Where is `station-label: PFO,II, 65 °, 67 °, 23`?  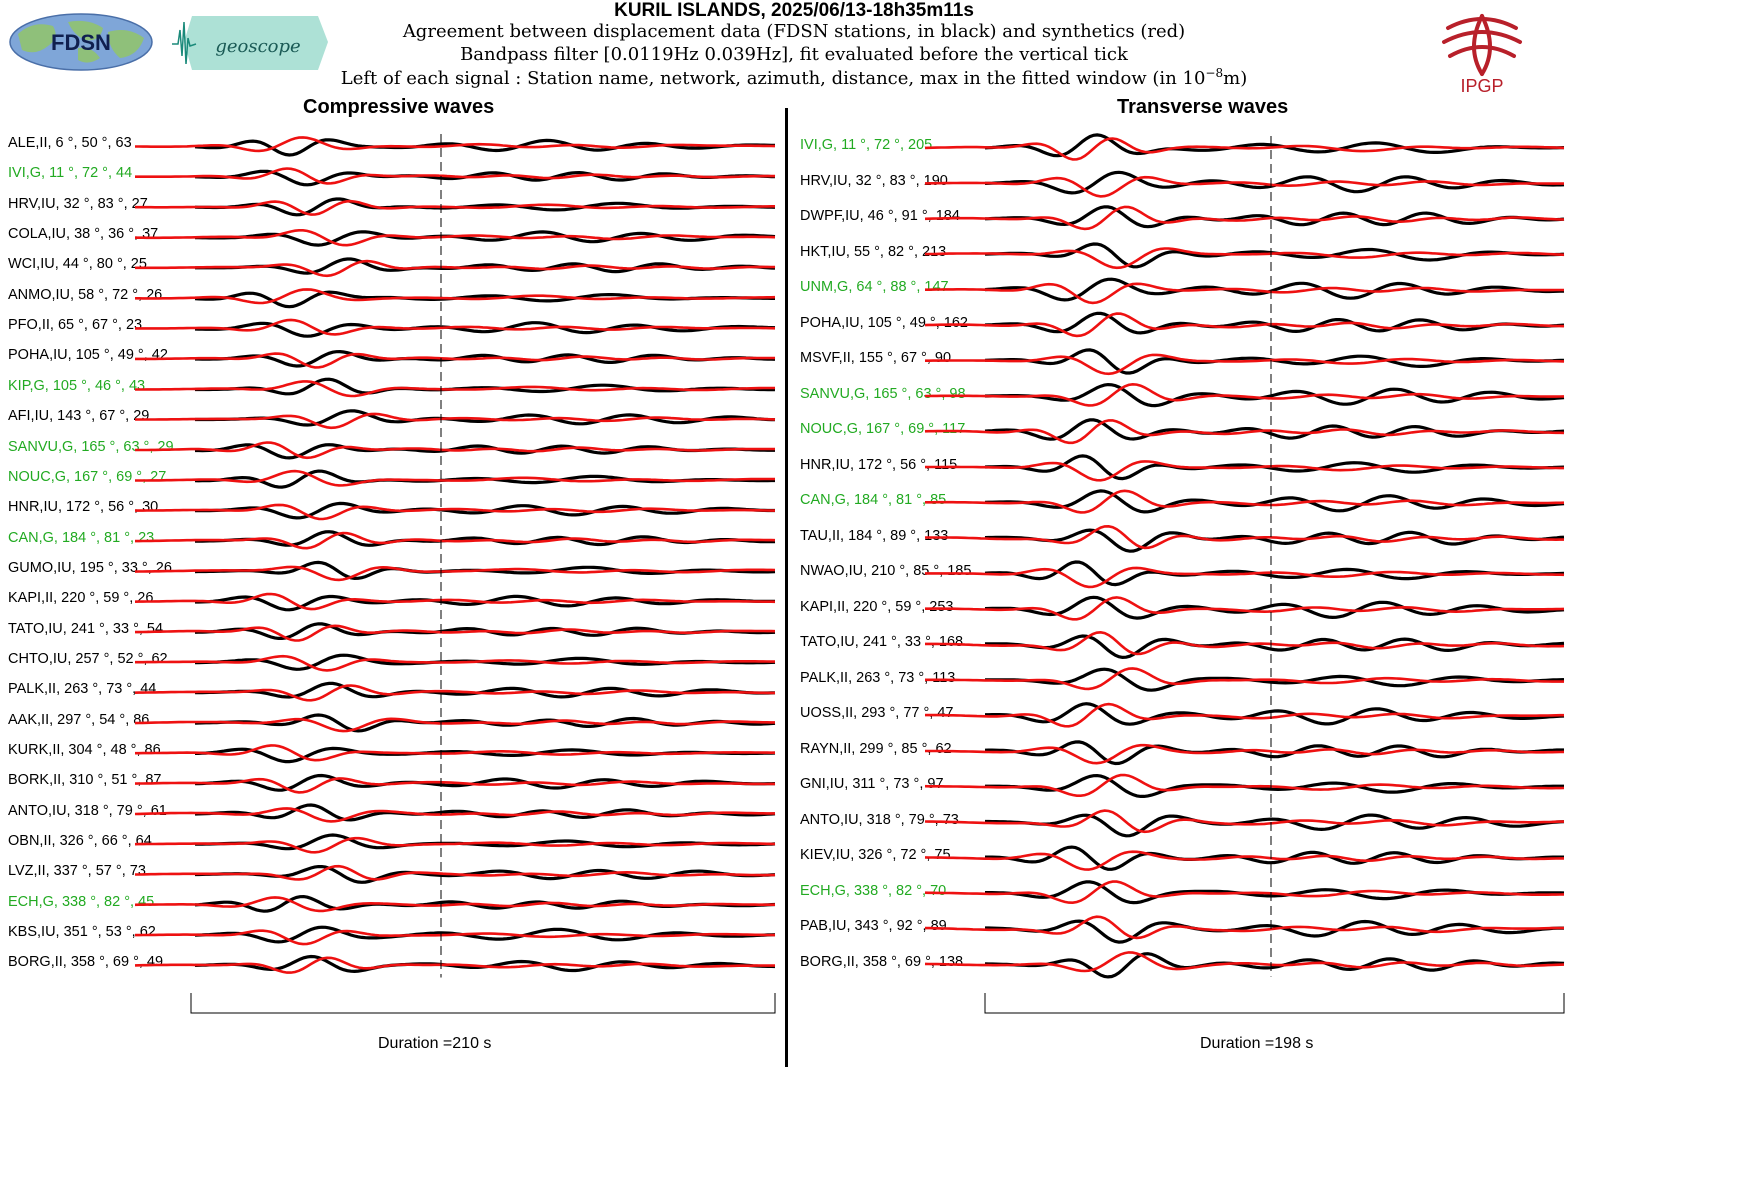 station-label: PFO,II, 65 °, 67 °, 23 is located at coordinates (75, 325).